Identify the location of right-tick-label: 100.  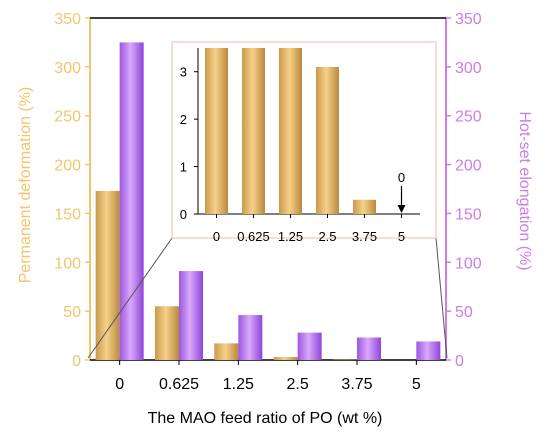
(468, 263).